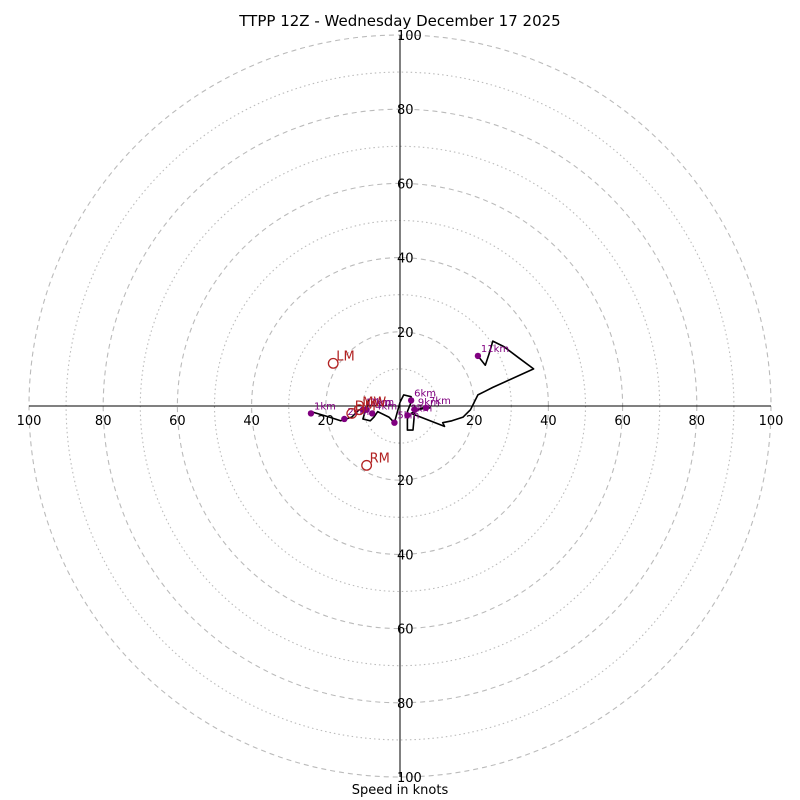 This screenshot has width=800, height=800. What do you see at coordinates (440, 401) in the screenshot?
I see `height-label-7km: 7km` at bounding box center [440, 401].